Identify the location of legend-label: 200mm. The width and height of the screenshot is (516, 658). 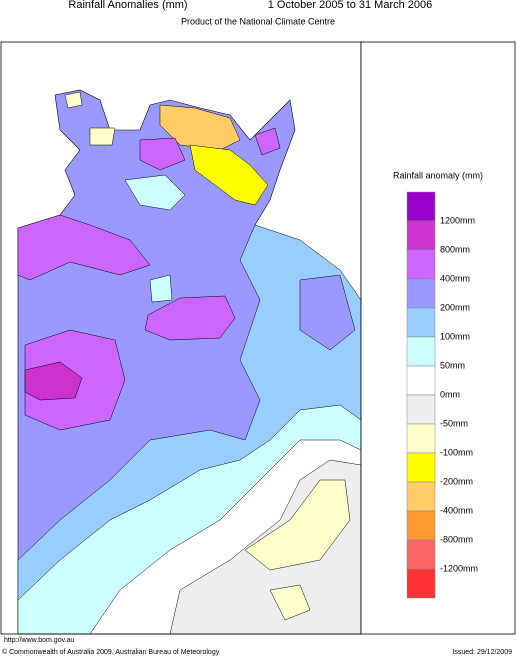
(455, 307).